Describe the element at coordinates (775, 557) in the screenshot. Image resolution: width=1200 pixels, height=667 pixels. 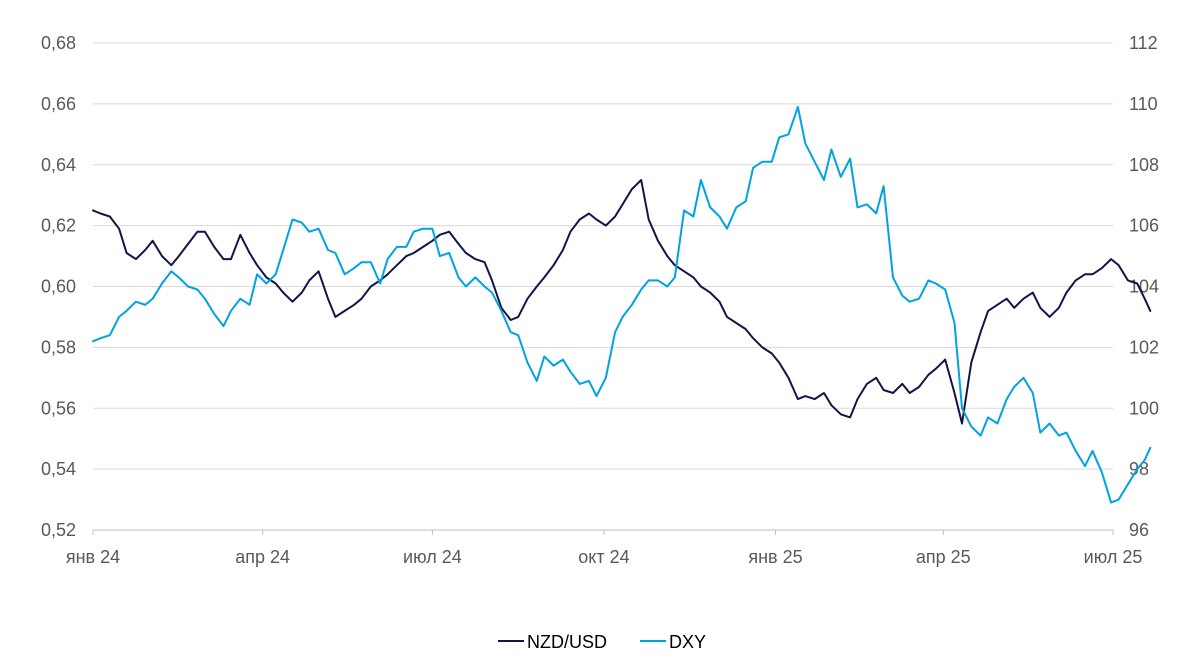
I see `x-tick-label: янв 25` at that location.